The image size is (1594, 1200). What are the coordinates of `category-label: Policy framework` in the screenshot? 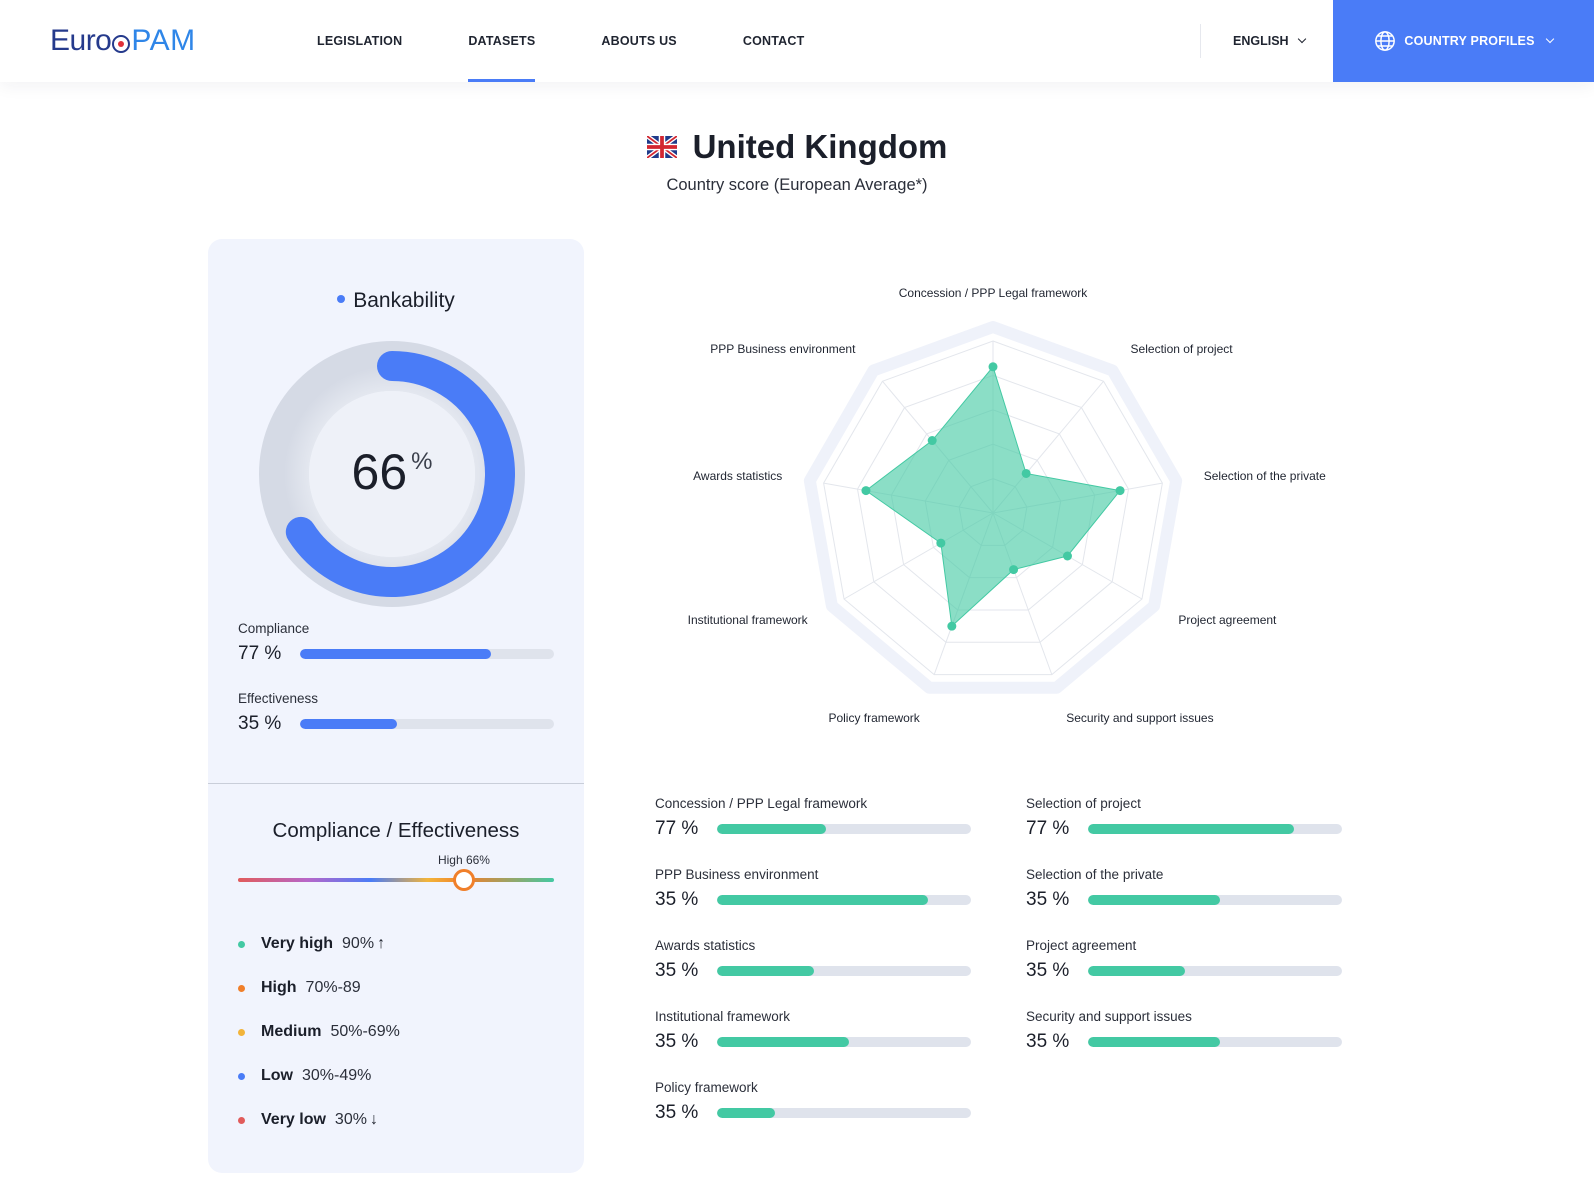 It's located at (706, 1087).